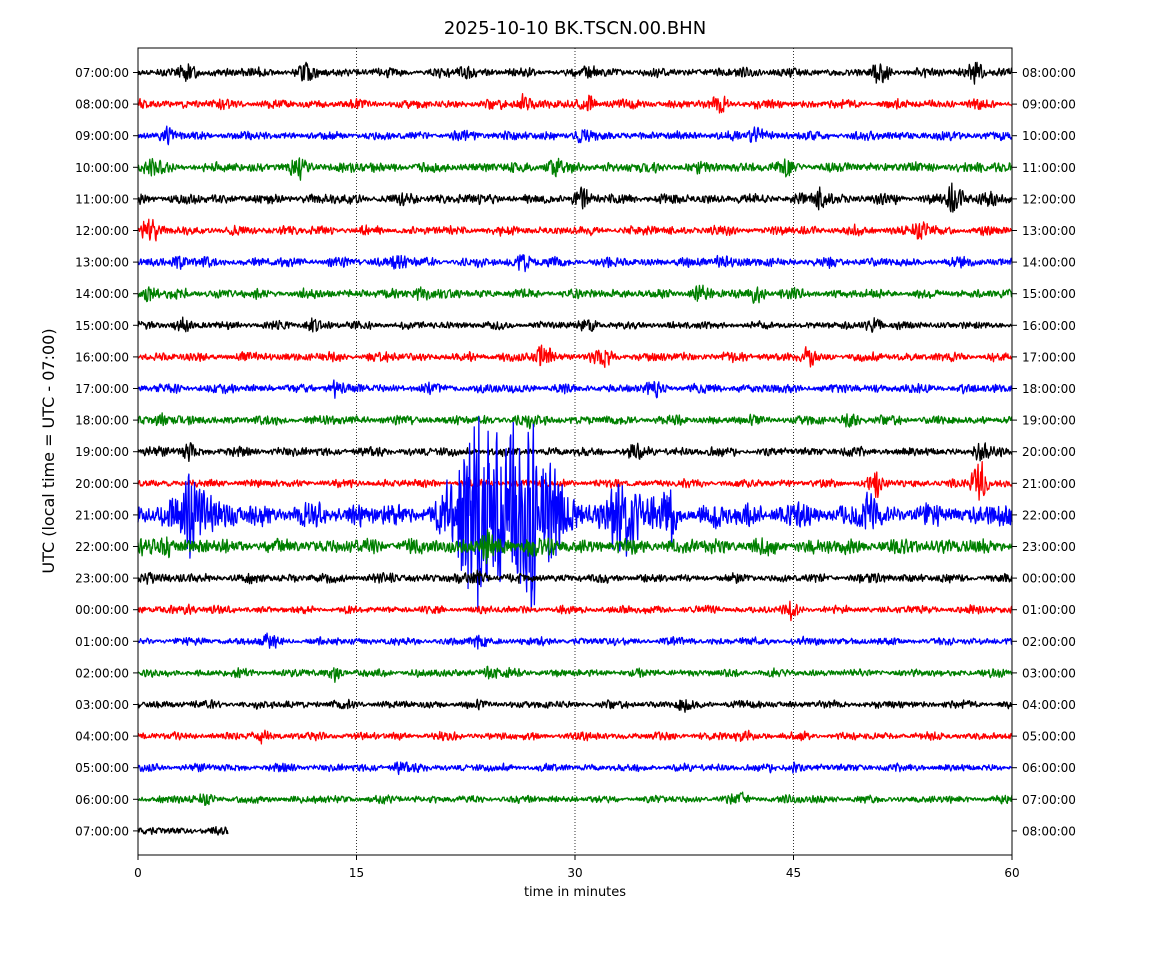 The width and height of the screenshot is (1150, 954). What do you see at coordinates (102, 705) in the screenshot?
I see `y-tick-label-left: 03:00:00` at bounding box center [102, 705].